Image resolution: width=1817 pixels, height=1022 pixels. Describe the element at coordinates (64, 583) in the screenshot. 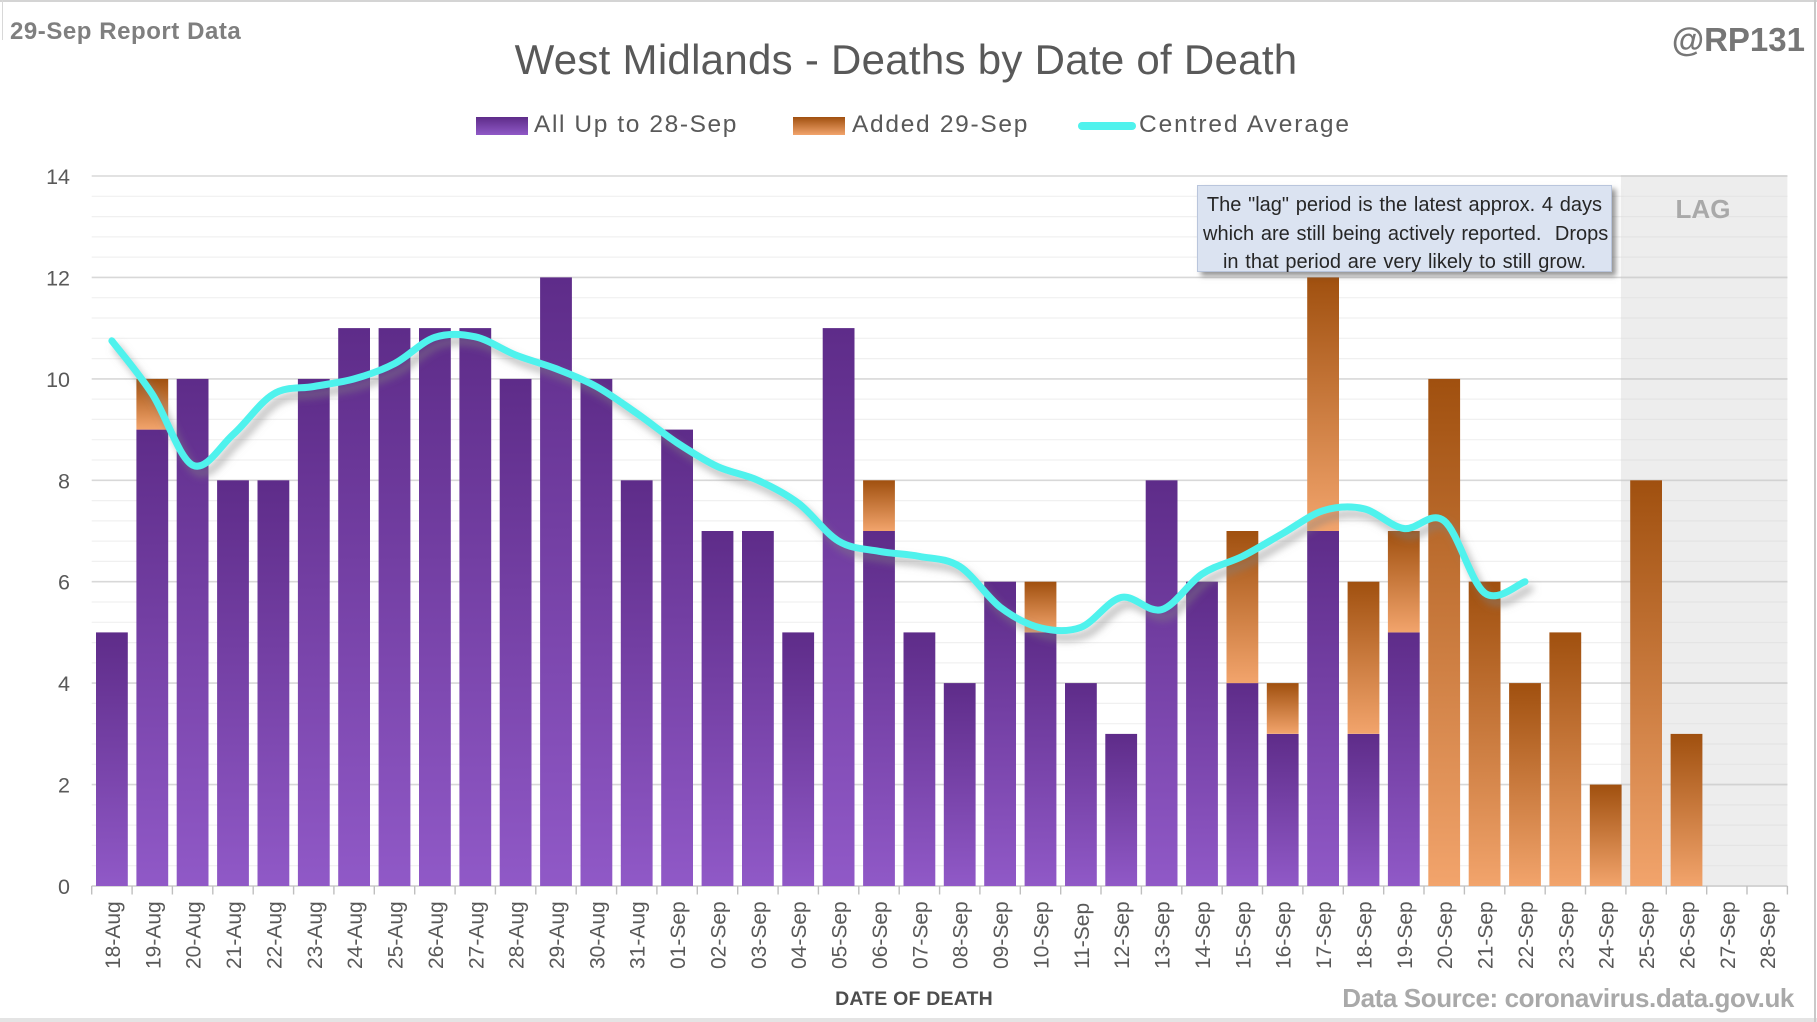

I see `svg-text: 6` at that location.